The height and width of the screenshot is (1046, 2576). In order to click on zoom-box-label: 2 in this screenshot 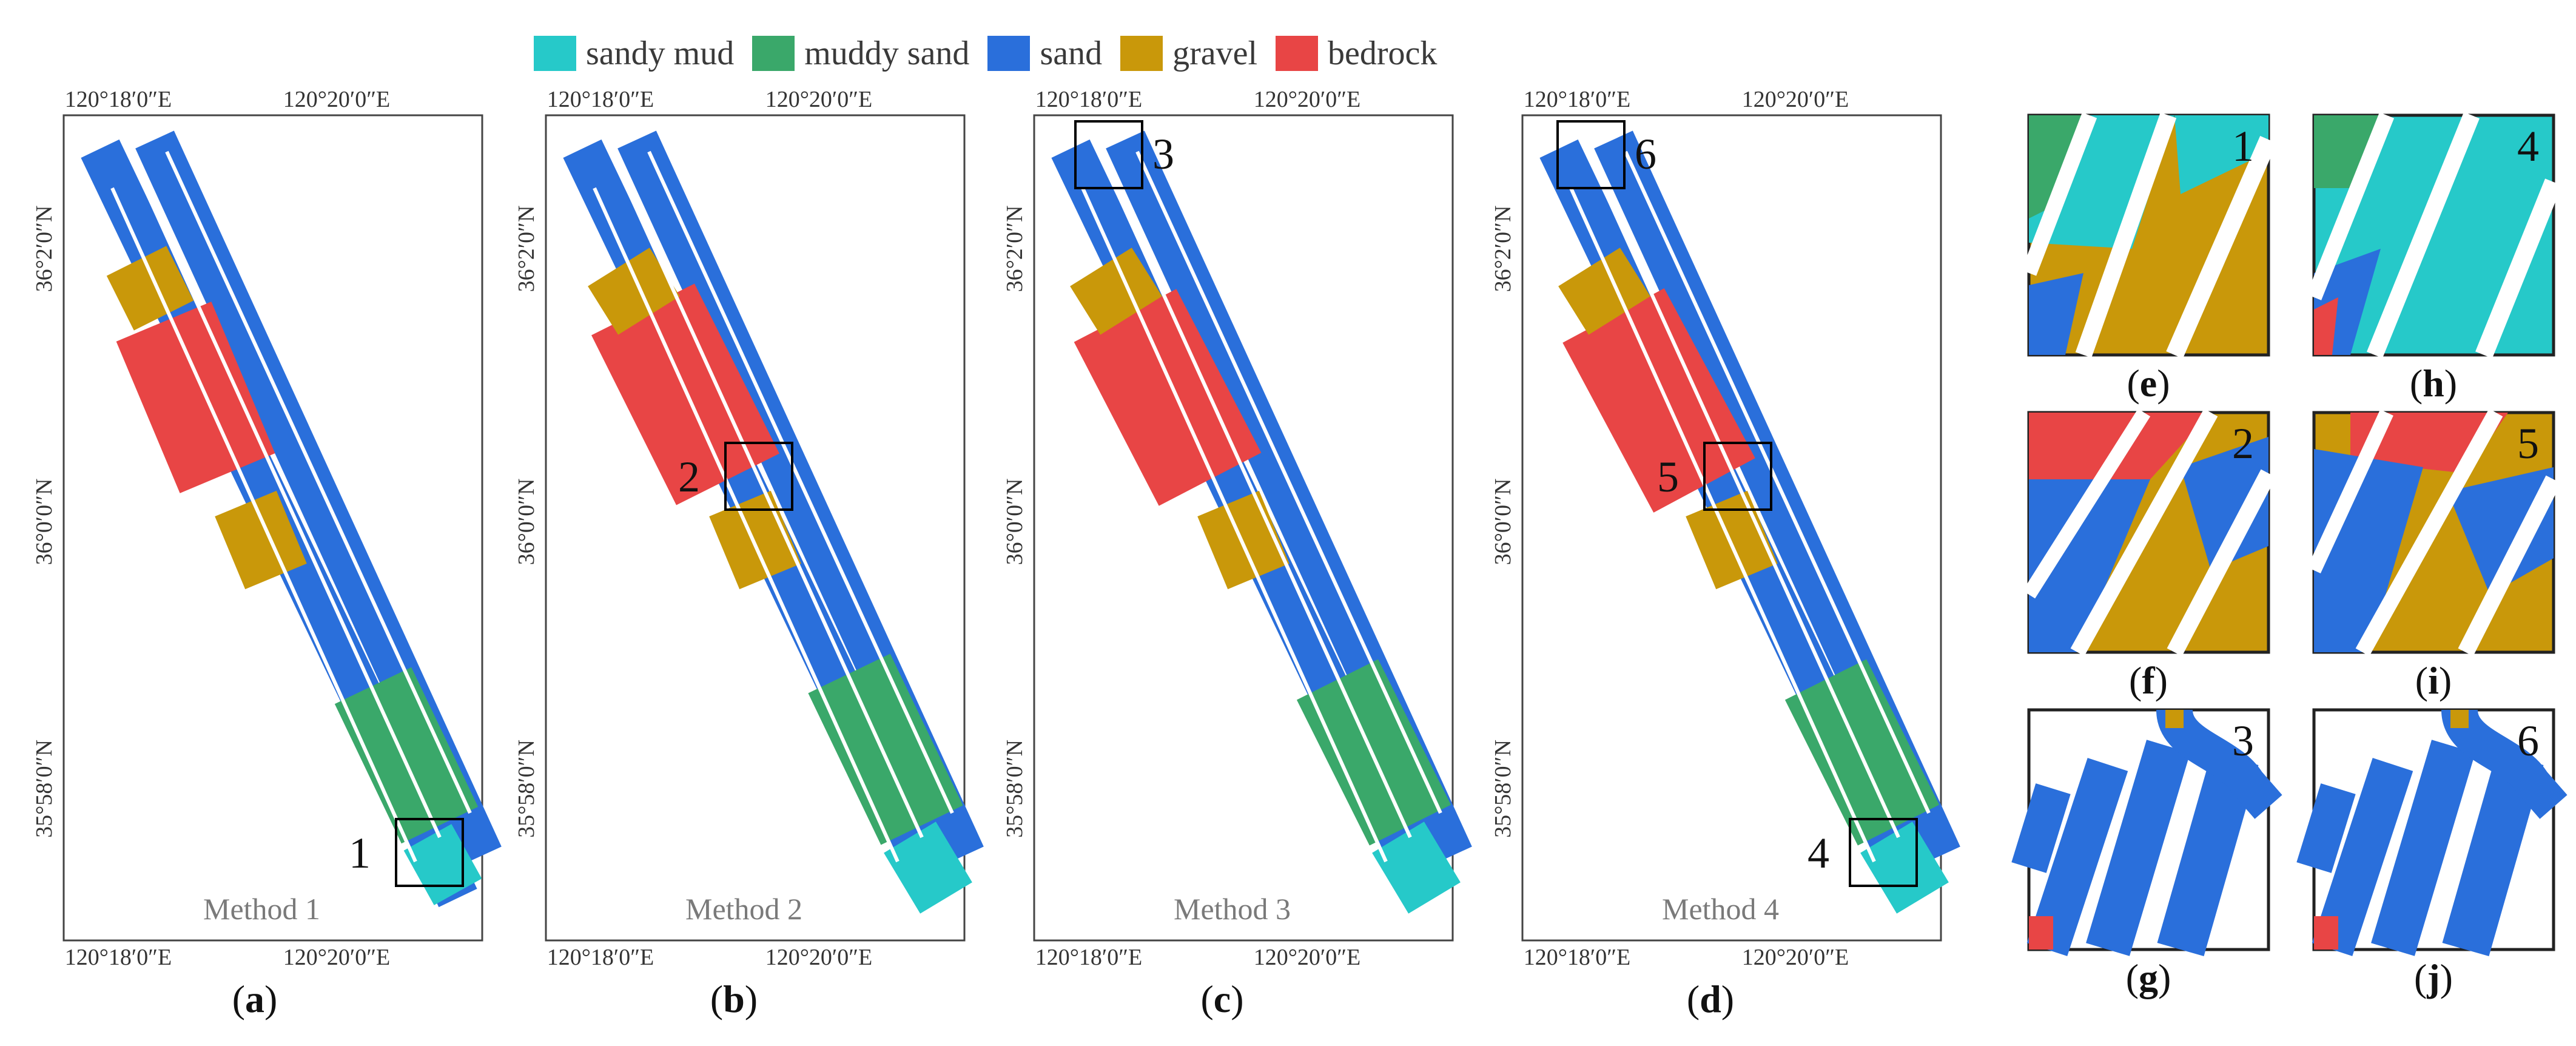, I will do `click(689, 477)`.